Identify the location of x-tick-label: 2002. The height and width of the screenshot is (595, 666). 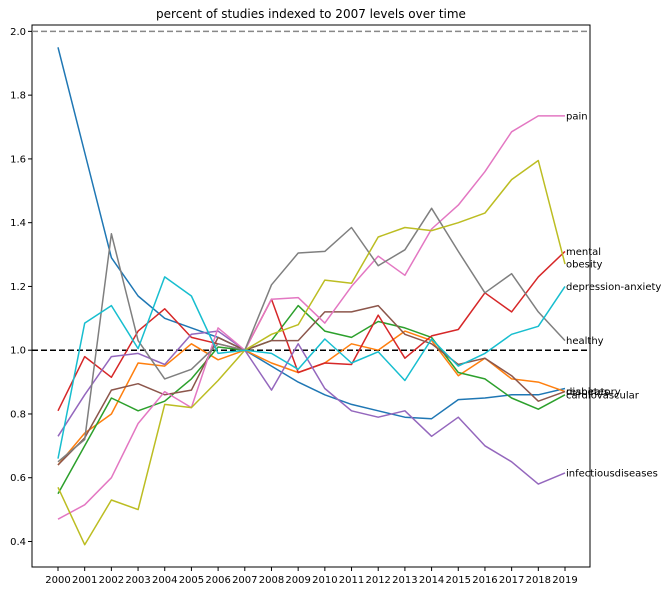
(111, 580).